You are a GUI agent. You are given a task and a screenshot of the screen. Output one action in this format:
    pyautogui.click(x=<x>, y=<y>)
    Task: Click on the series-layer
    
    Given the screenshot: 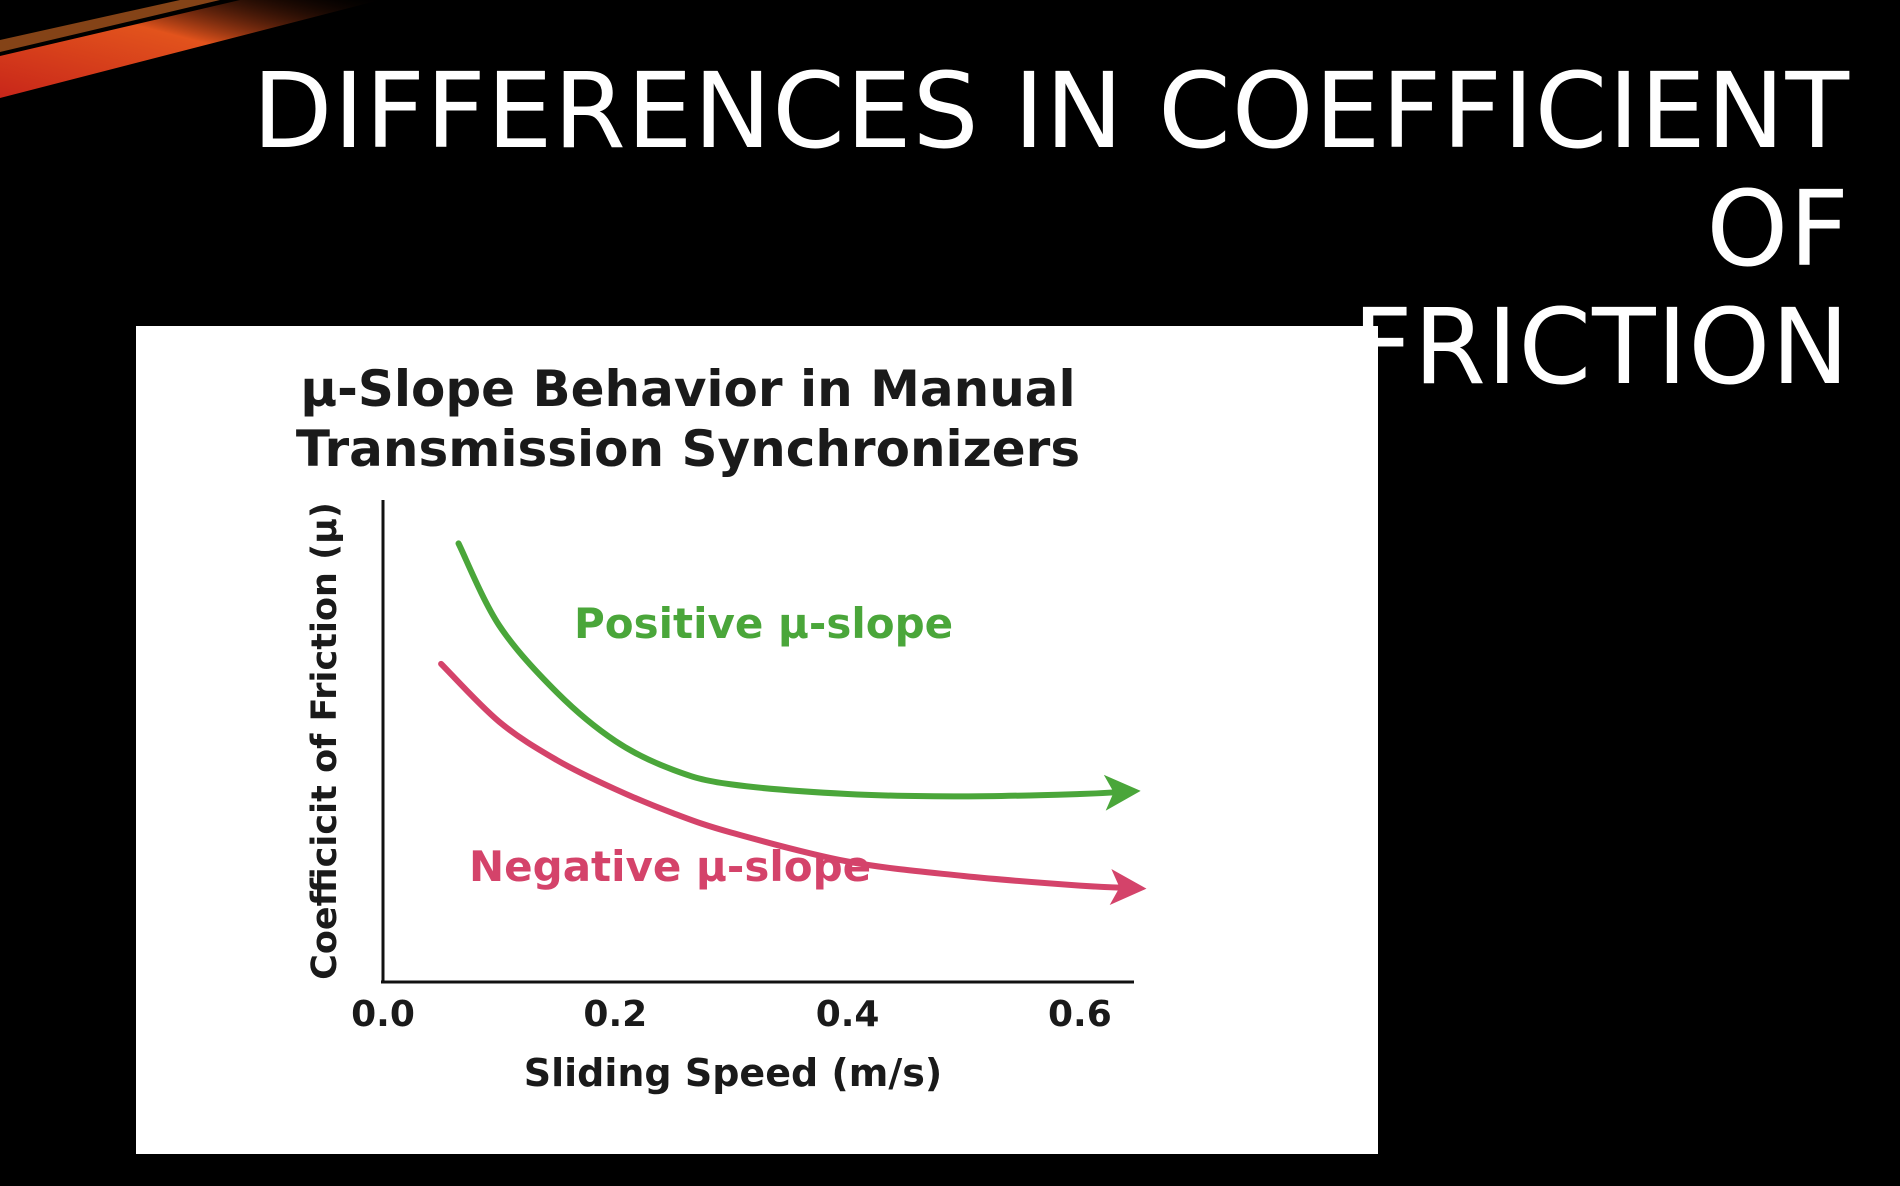 What is the action you would take?
    pyautogui.click(x=792, y=722)
    